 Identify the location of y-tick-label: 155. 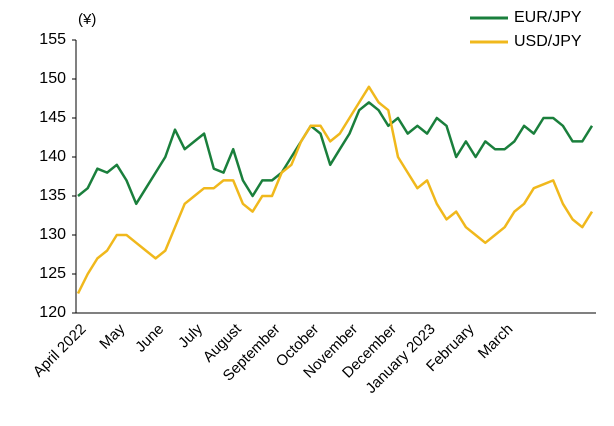
(52, 39).